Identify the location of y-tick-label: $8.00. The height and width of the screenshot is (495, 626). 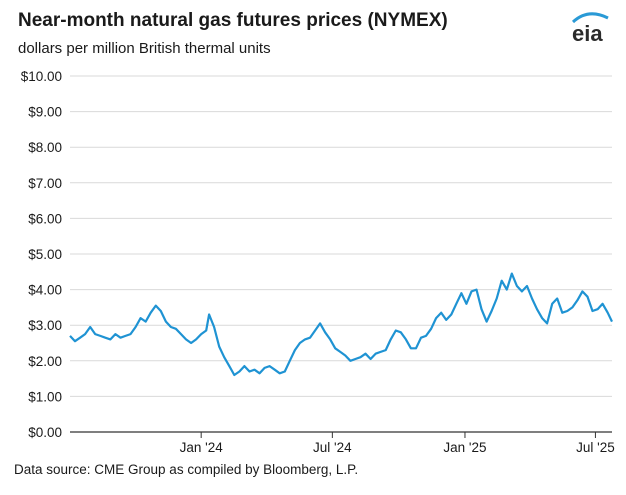
(45, 147).